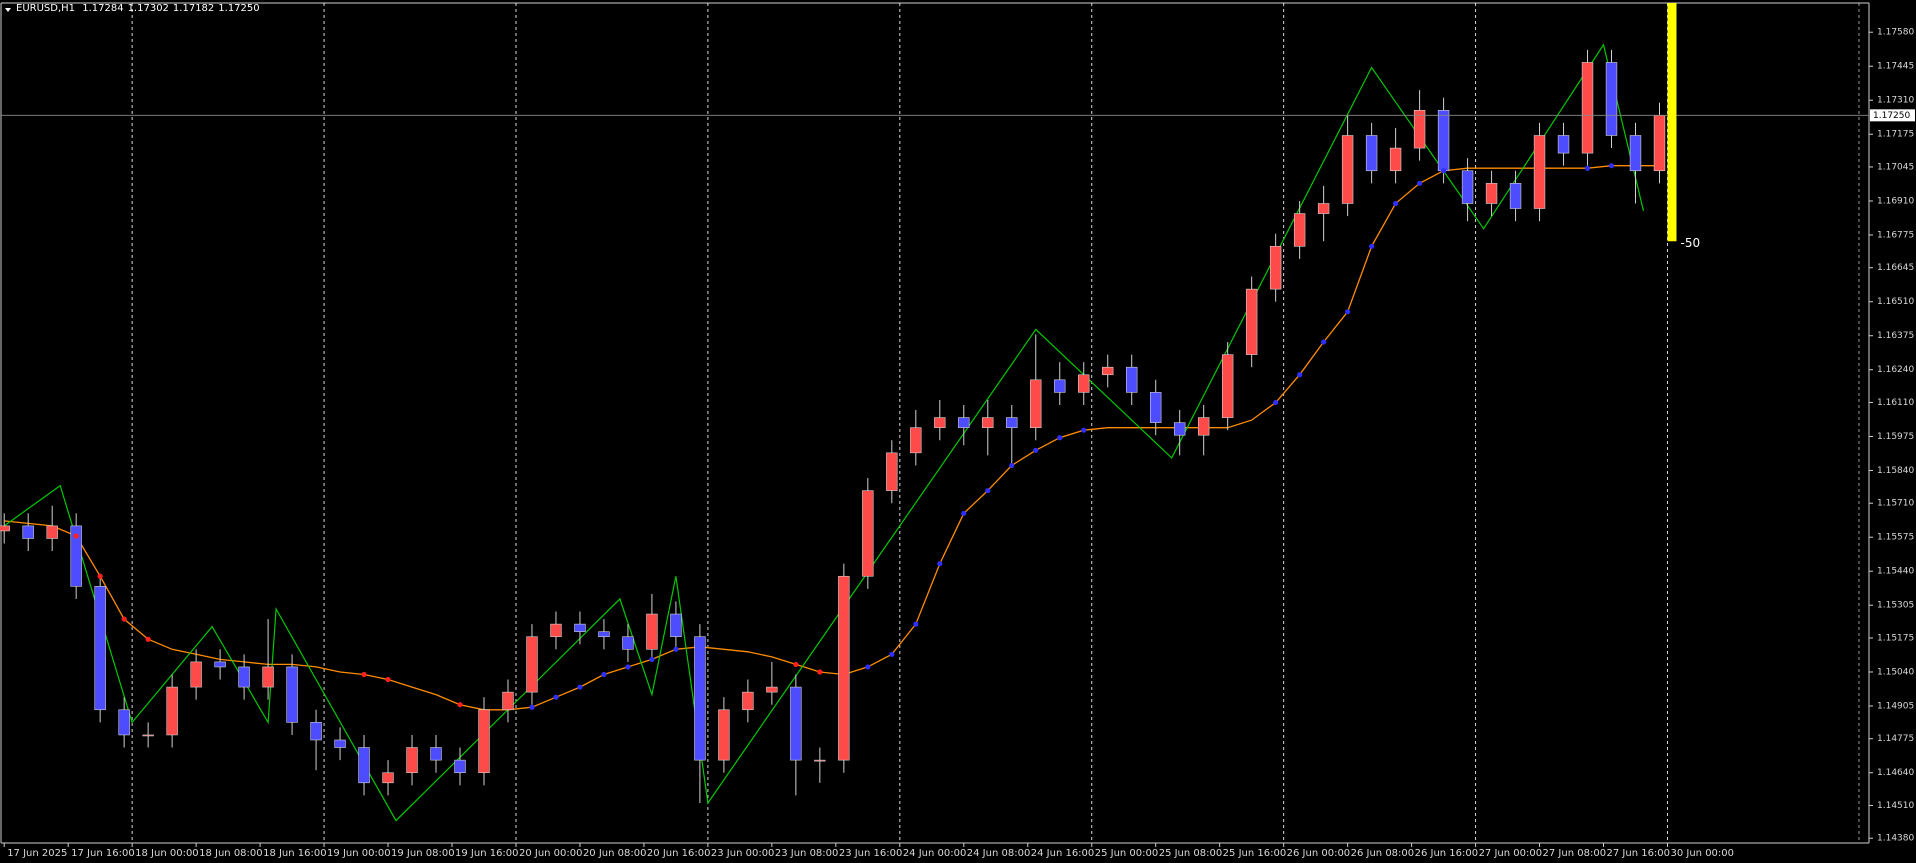 Image resolution: width=1916 pixels, height=863 pixels. Describe the element at coordinates (1895, 268) in the screenshot. I see `y-tick-label: 1.16645` at that location.